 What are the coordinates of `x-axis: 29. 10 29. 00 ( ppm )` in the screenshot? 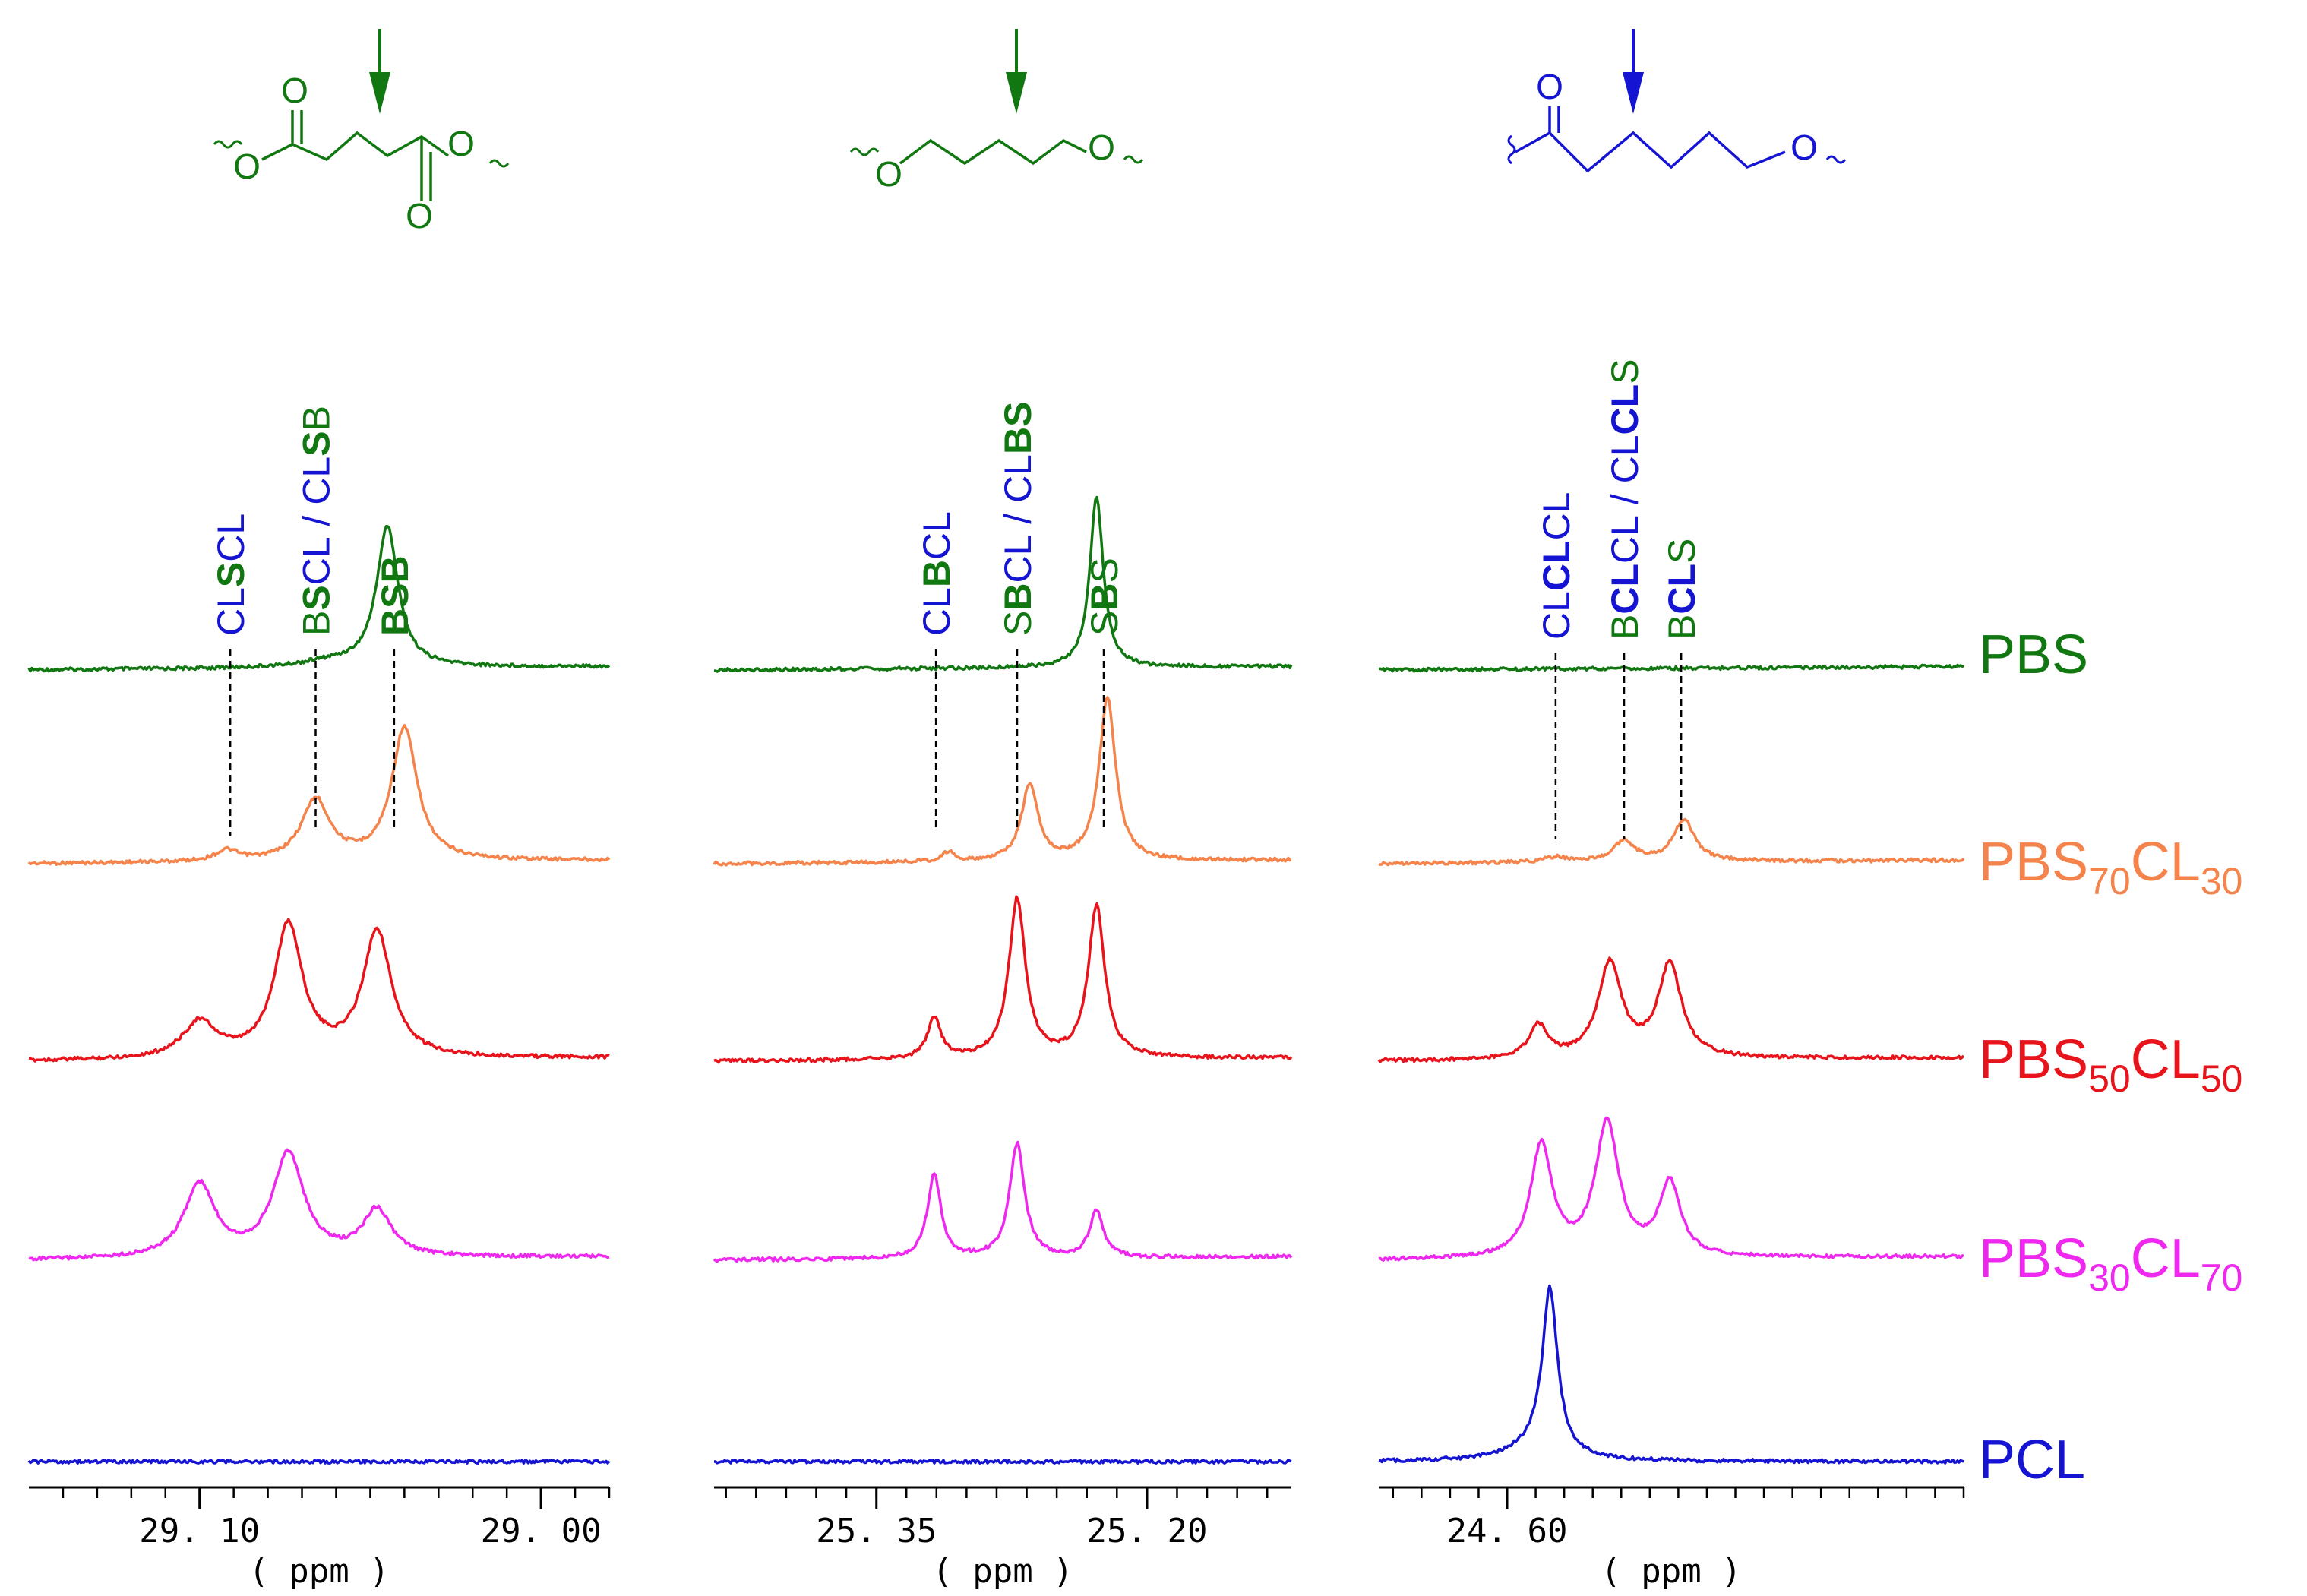 It's located at (320, 1538).